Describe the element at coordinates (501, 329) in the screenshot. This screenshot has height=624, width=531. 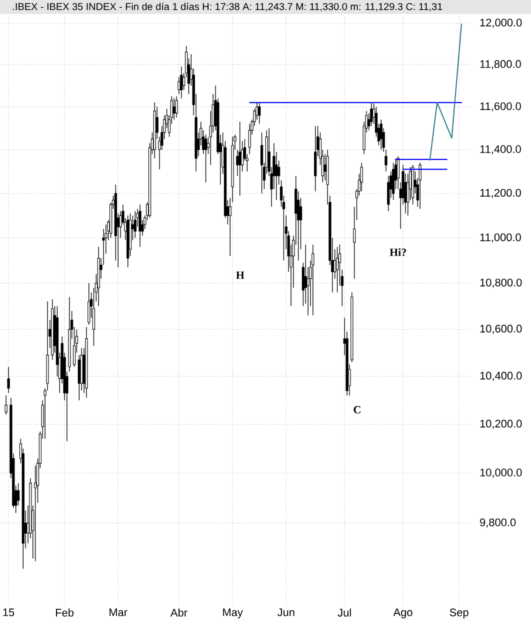
I see `y-tick-label: 10,600.0` at that location.